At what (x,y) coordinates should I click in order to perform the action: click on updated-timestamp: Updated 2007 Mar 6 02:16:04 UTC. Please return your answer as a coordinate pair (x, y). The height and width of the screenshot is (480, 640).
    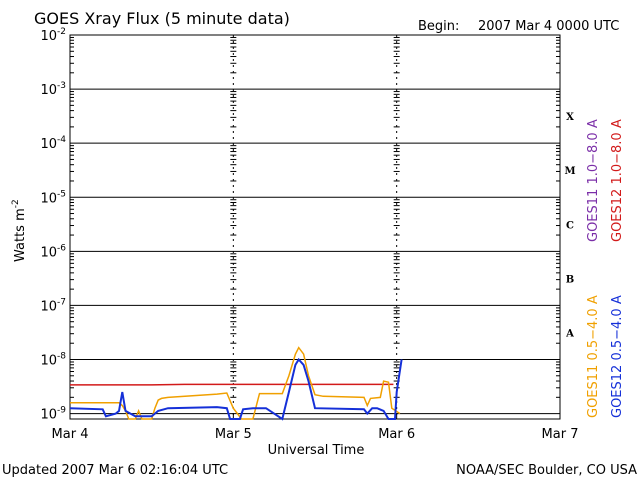
    Looking at the image, I should click on (115, 470).